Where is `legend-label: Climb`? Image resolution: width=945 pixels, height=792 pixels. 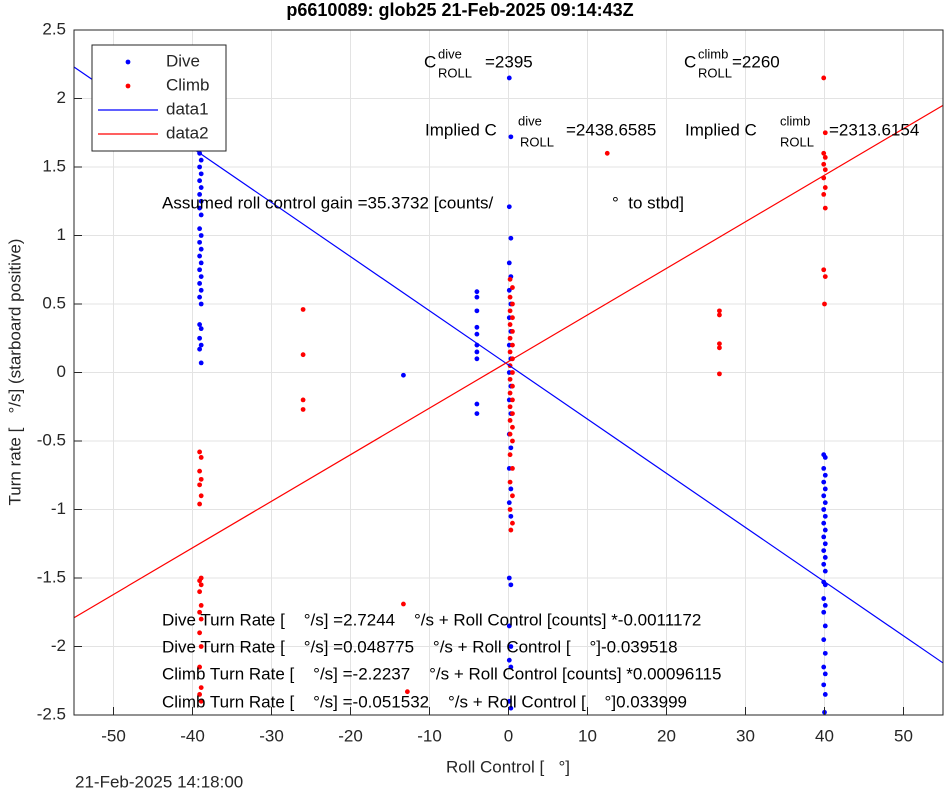
legend-label: Climb is located at coordinates (187, 84).